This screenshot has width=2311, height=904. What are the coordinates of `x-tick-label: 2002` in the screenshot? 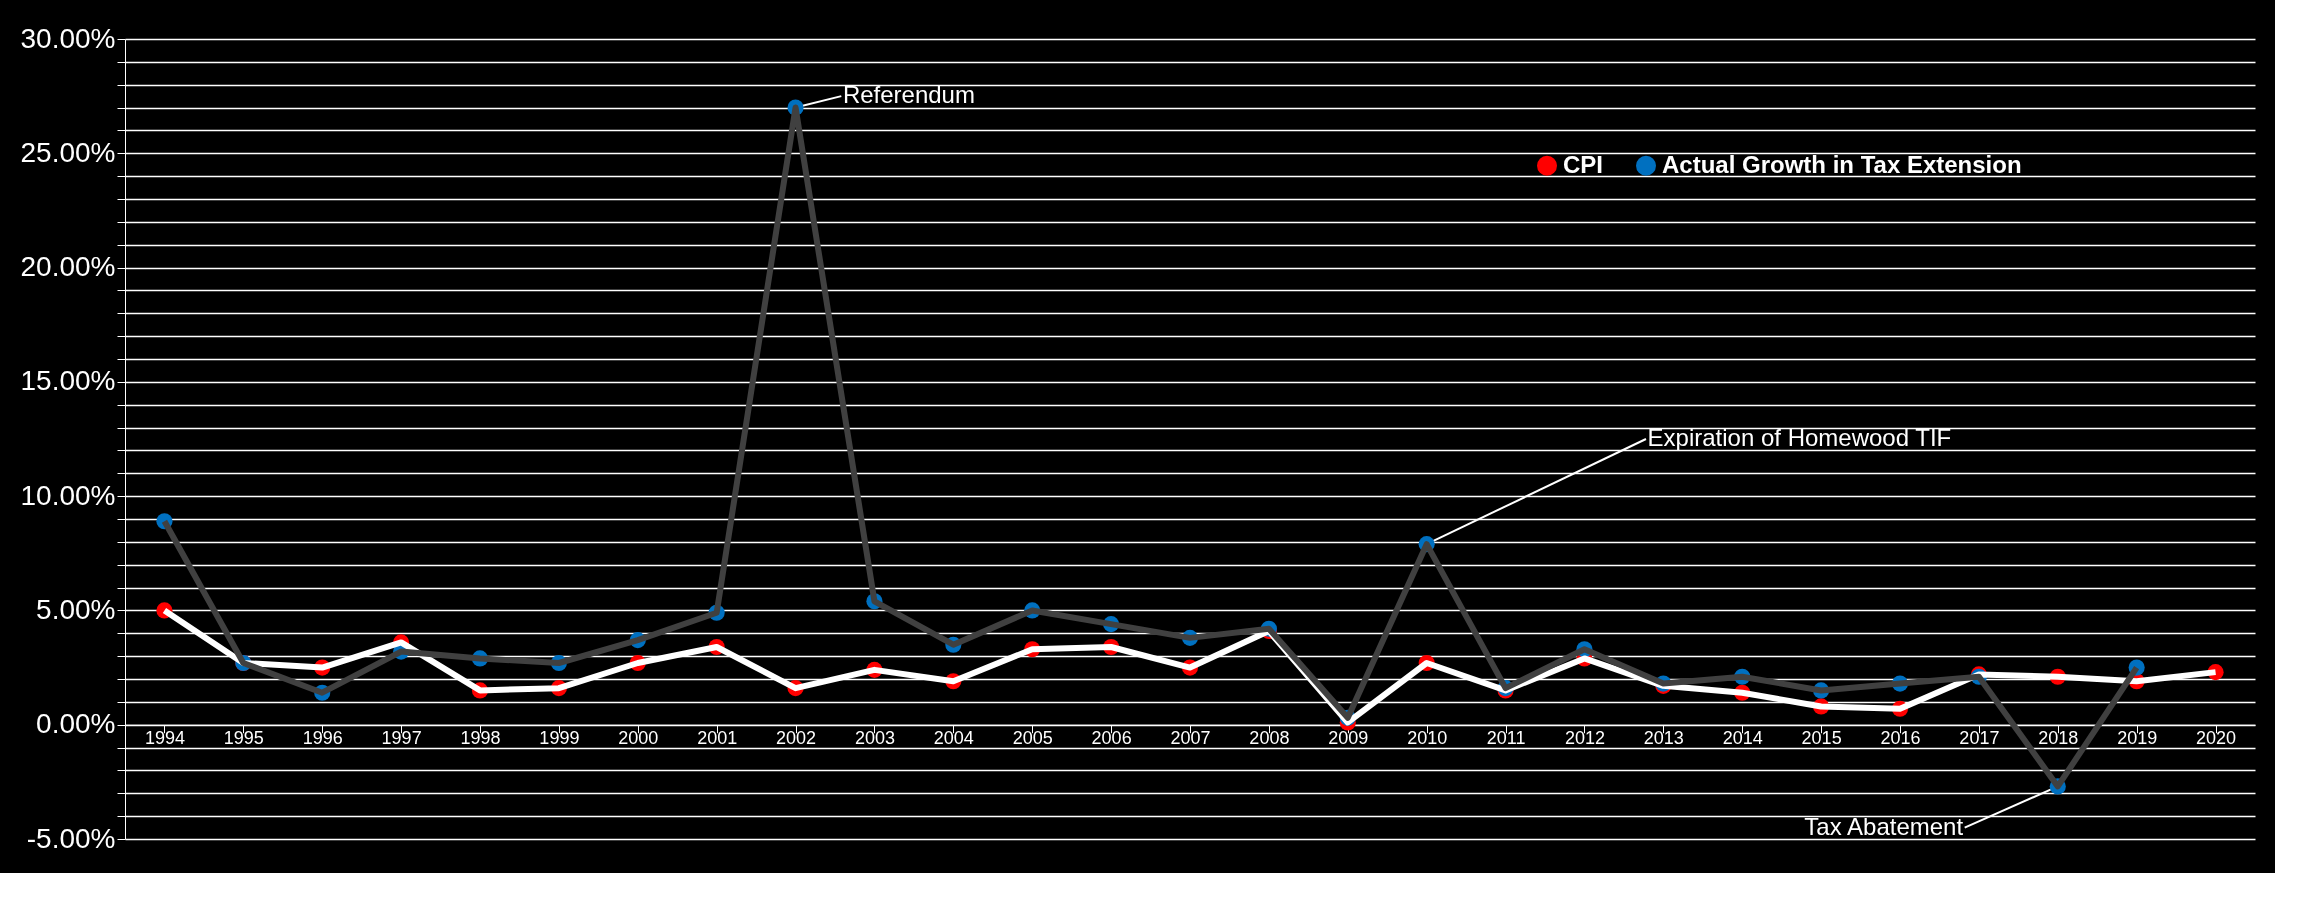 It's located at (796, 738).